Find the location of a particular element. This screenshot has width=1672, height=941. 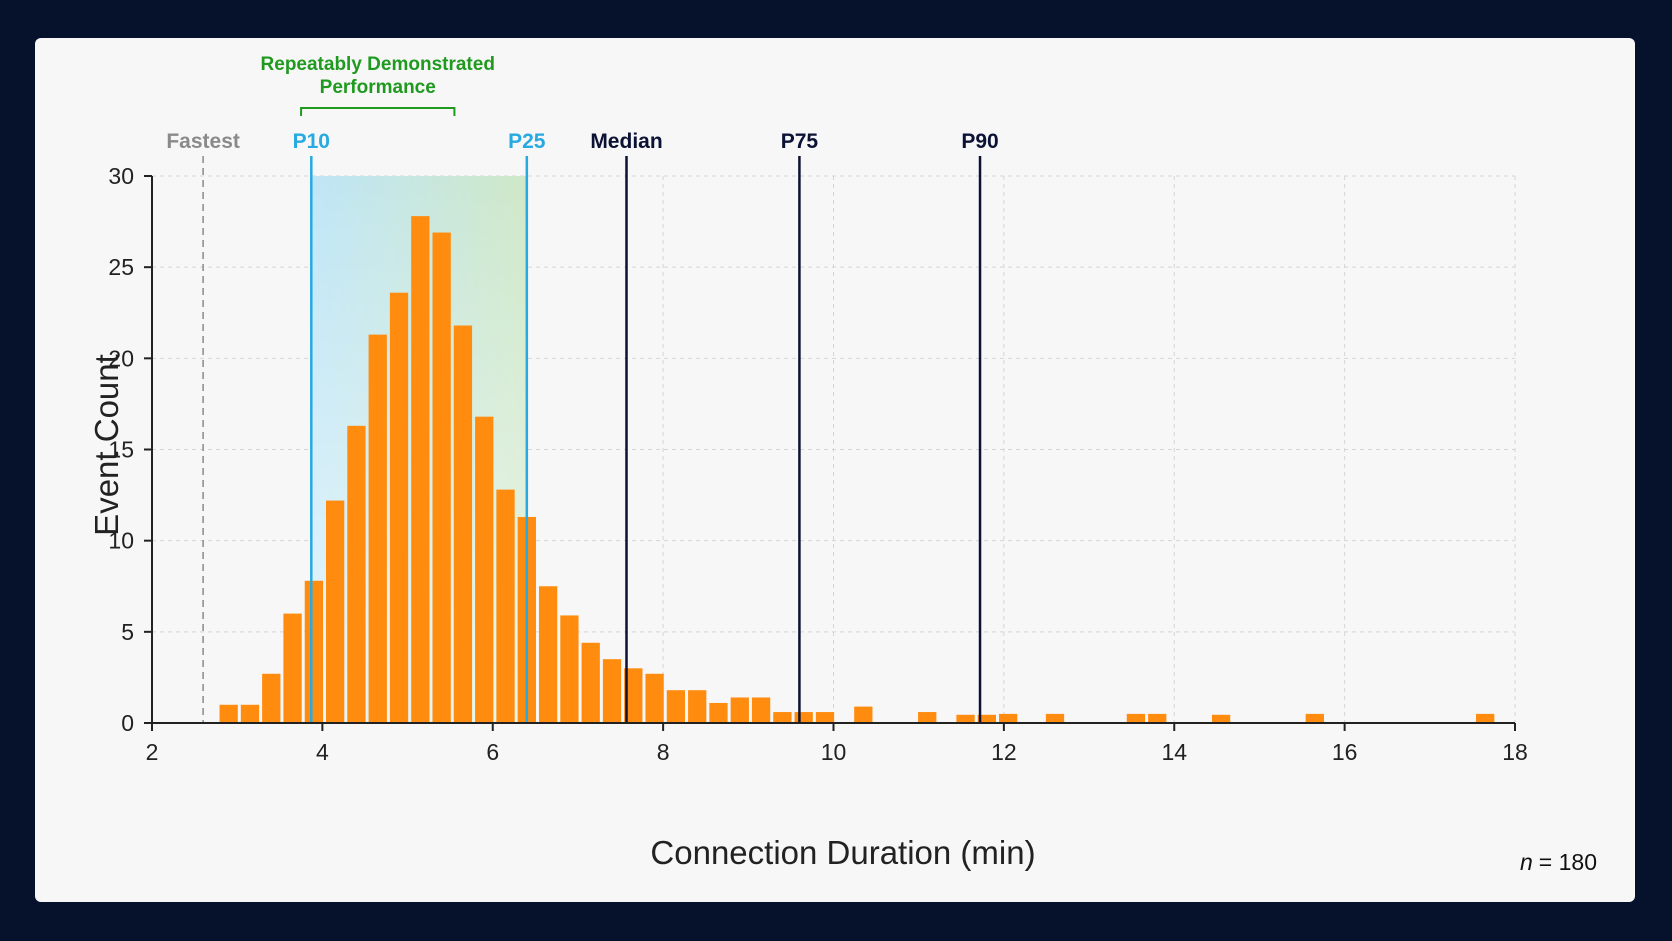

x-tick-label: 10 is located at coordinates (834, 752).